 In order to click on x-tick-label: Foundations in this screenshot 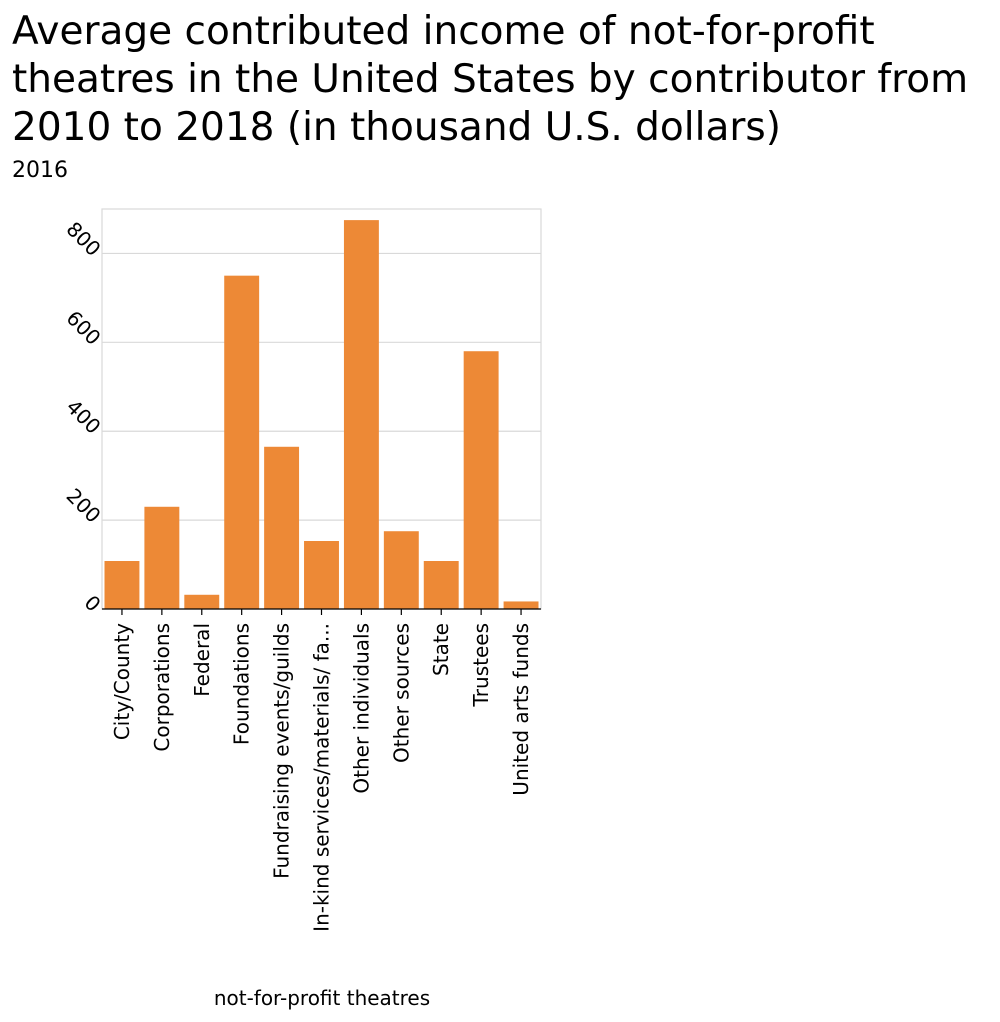, I will do `click(242, 684)`.